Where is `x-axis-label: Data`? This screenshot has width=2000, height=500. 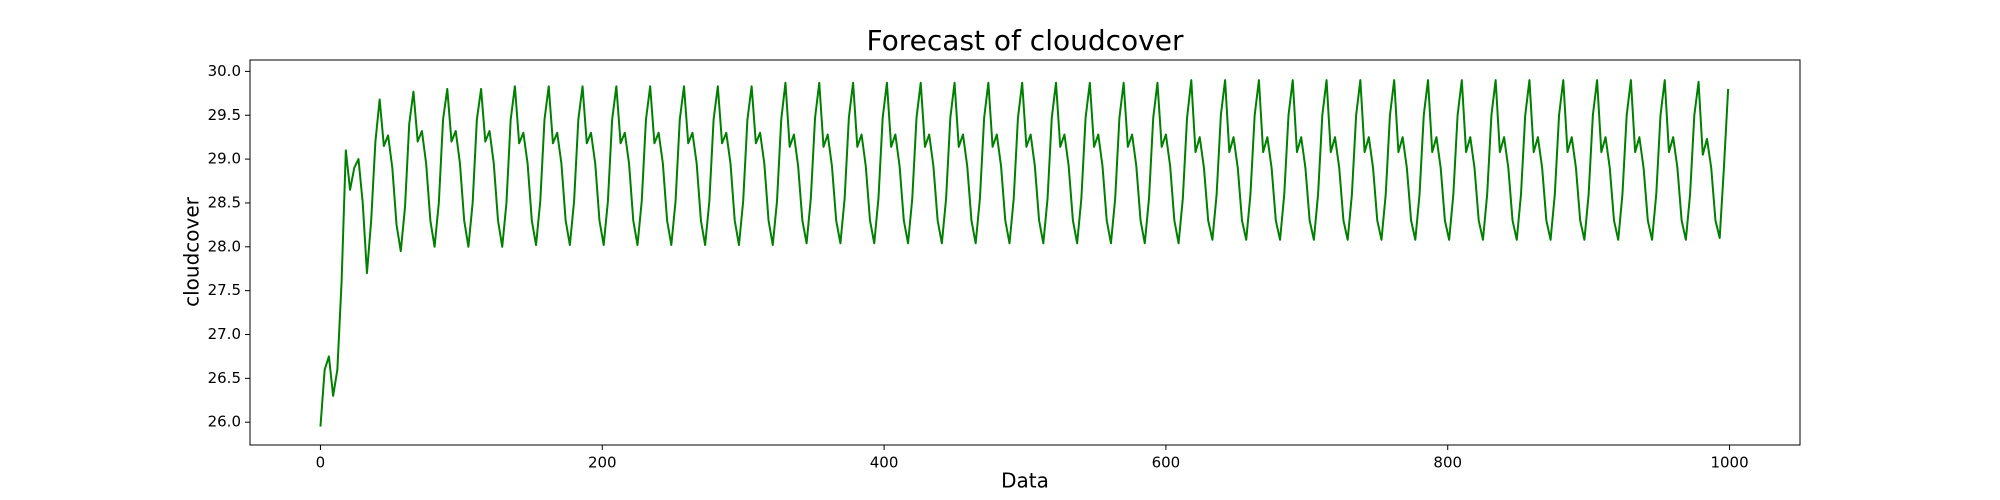 x-axis-label: Data is located at coordinates (1025, 481).